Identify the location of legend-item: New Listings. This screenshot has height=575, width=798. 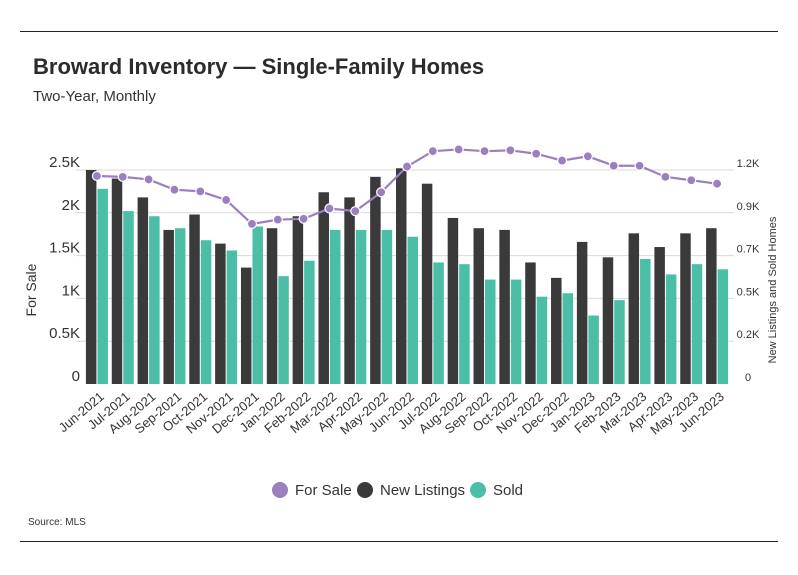
(411, 490).